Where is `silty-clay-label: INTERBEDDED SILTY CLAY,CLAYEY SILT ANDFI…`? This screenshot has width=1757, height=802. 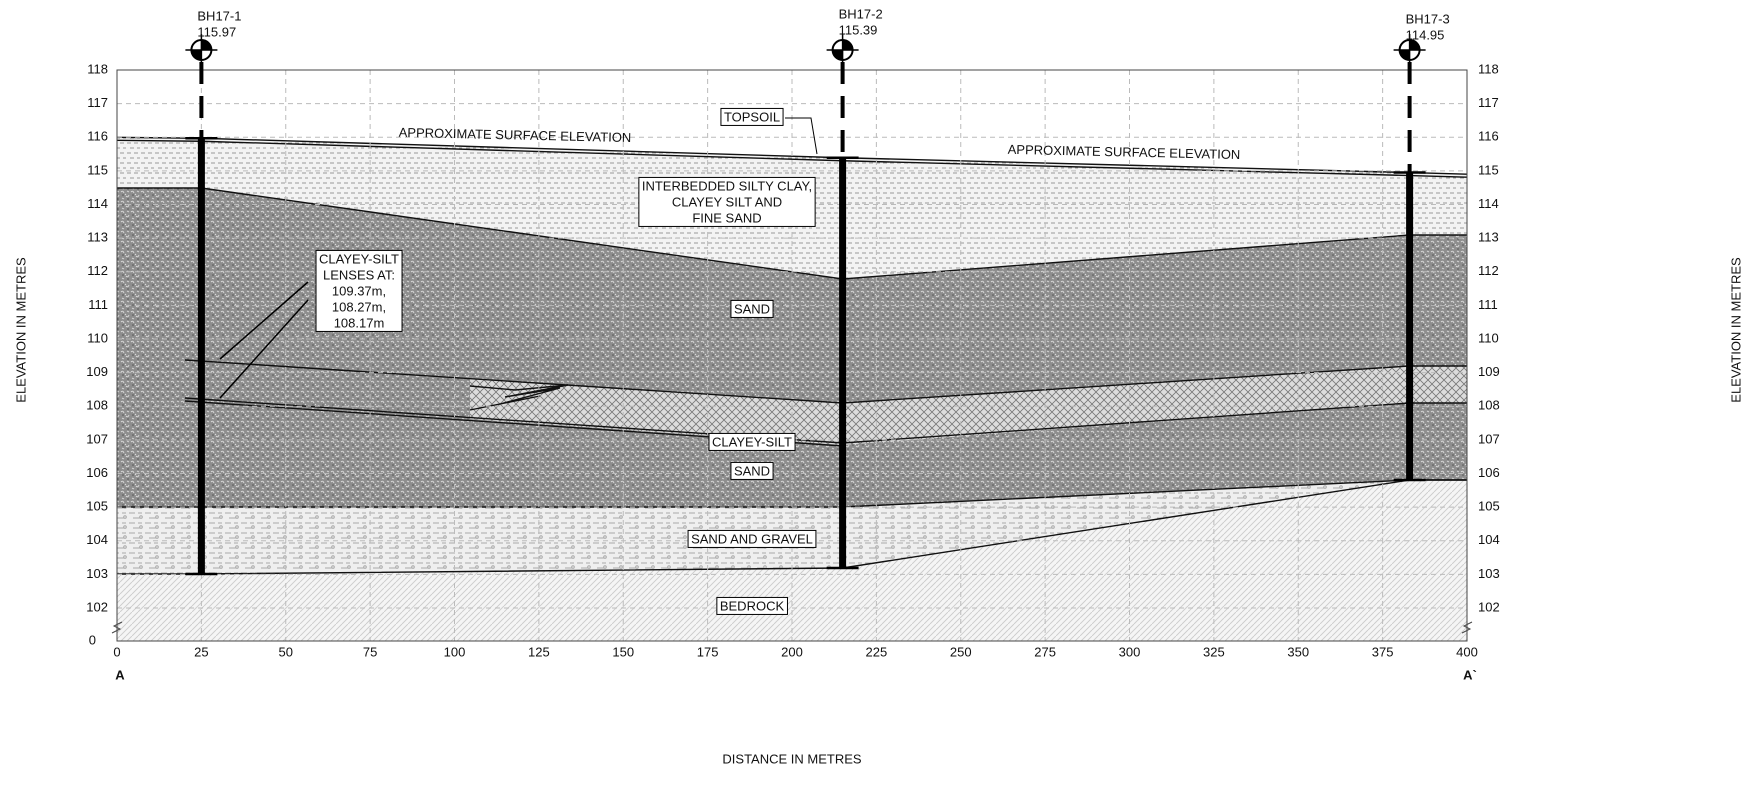
silty-clay-label: INTERBEDDED SILTY CLAY,CLAYEY SILT ANDFI… is located at coordinates (727, 201).